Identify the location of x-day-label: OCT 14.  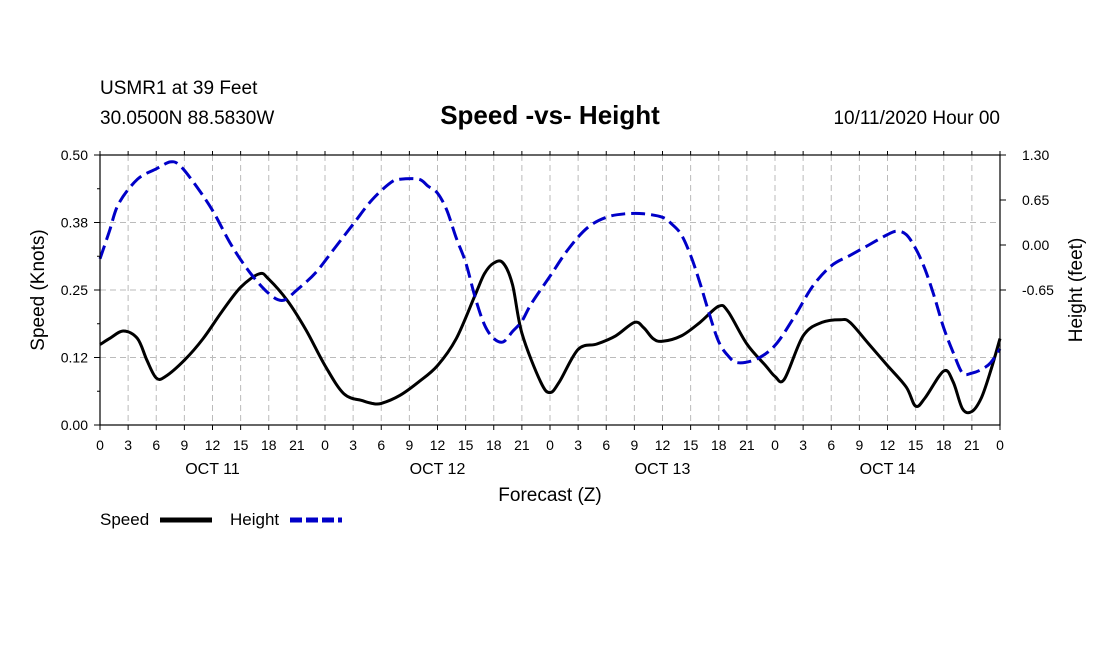
(888, 469).